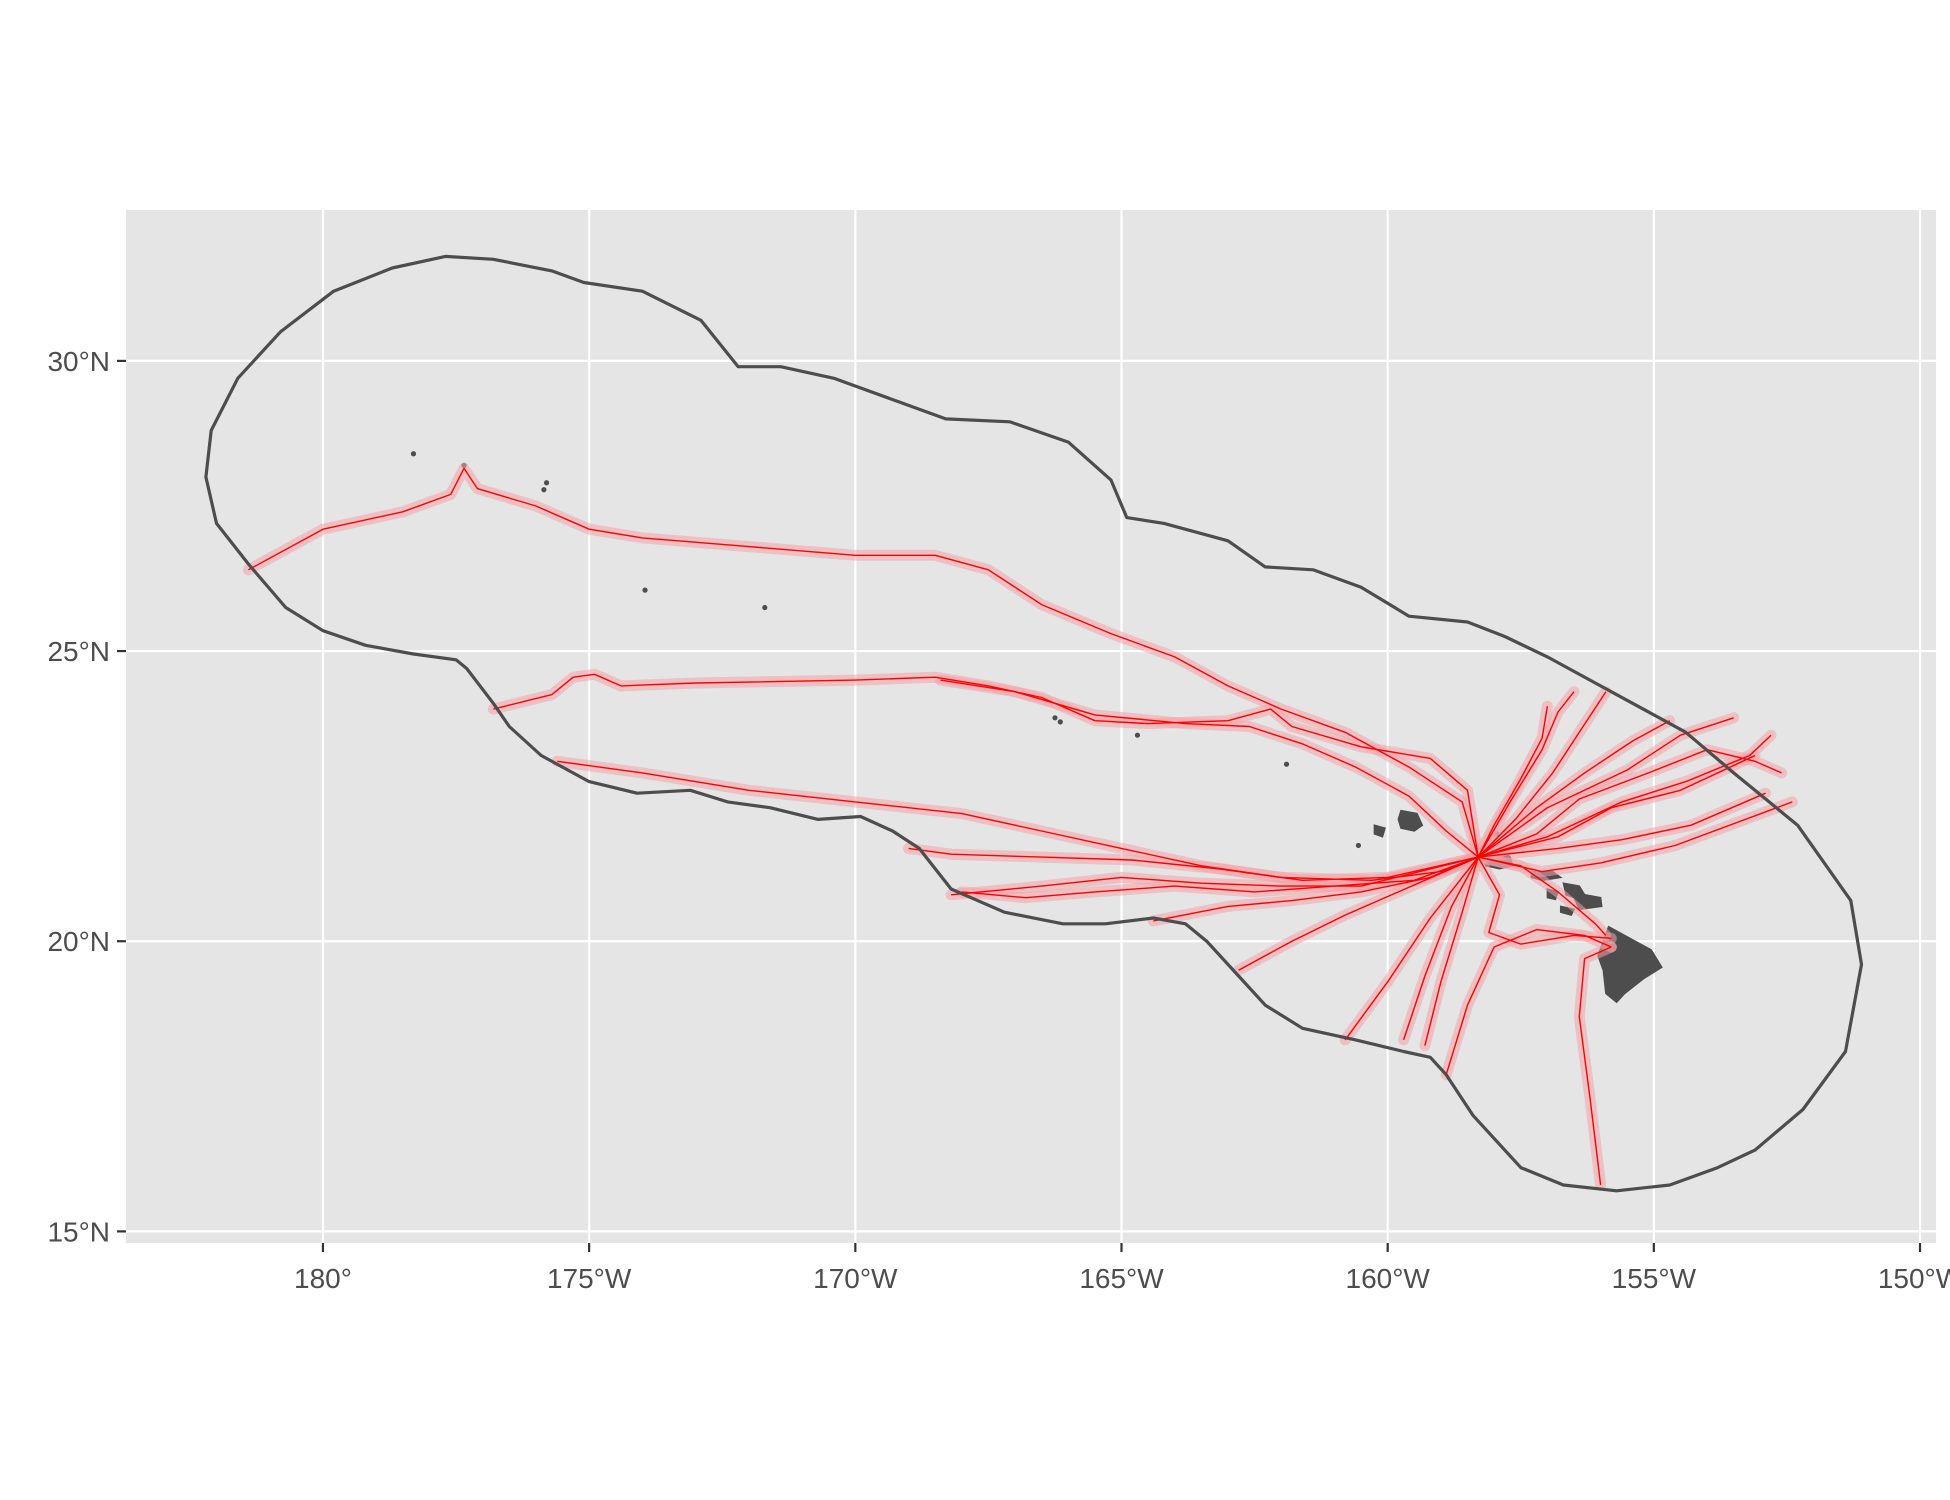 The height and width of the screenshot is (1500, 1950). Describe the element at coordinates (855, 1278) in the screenshot. I see `x-tick-label: 170°W` at that location.